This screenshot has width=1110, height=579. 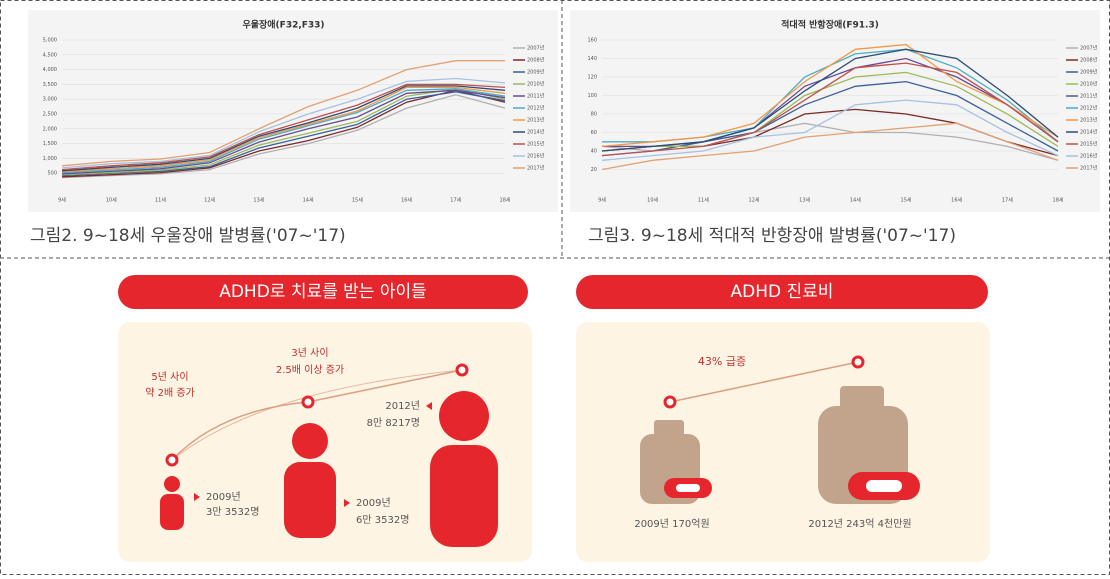 I want to click on label: 8만 8217명, so click(x=393, y=423).